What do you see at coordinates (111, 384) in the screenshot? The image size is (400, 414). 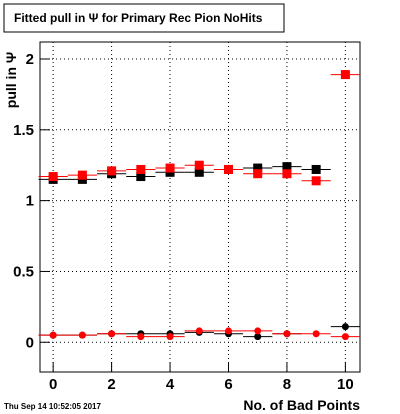 I see `x-tick-label: 2` at bounding box center [111, 384].